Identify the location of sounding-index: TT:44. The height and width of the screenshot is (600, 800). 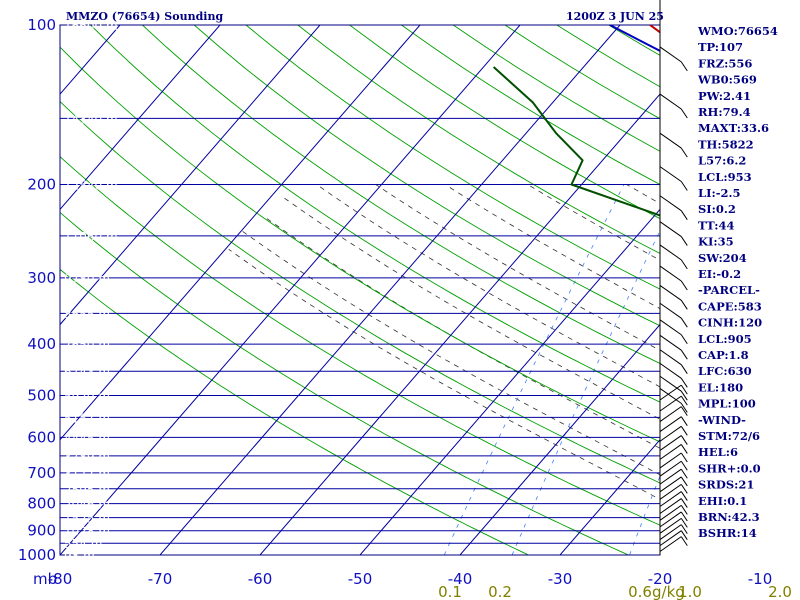
(716, 225).